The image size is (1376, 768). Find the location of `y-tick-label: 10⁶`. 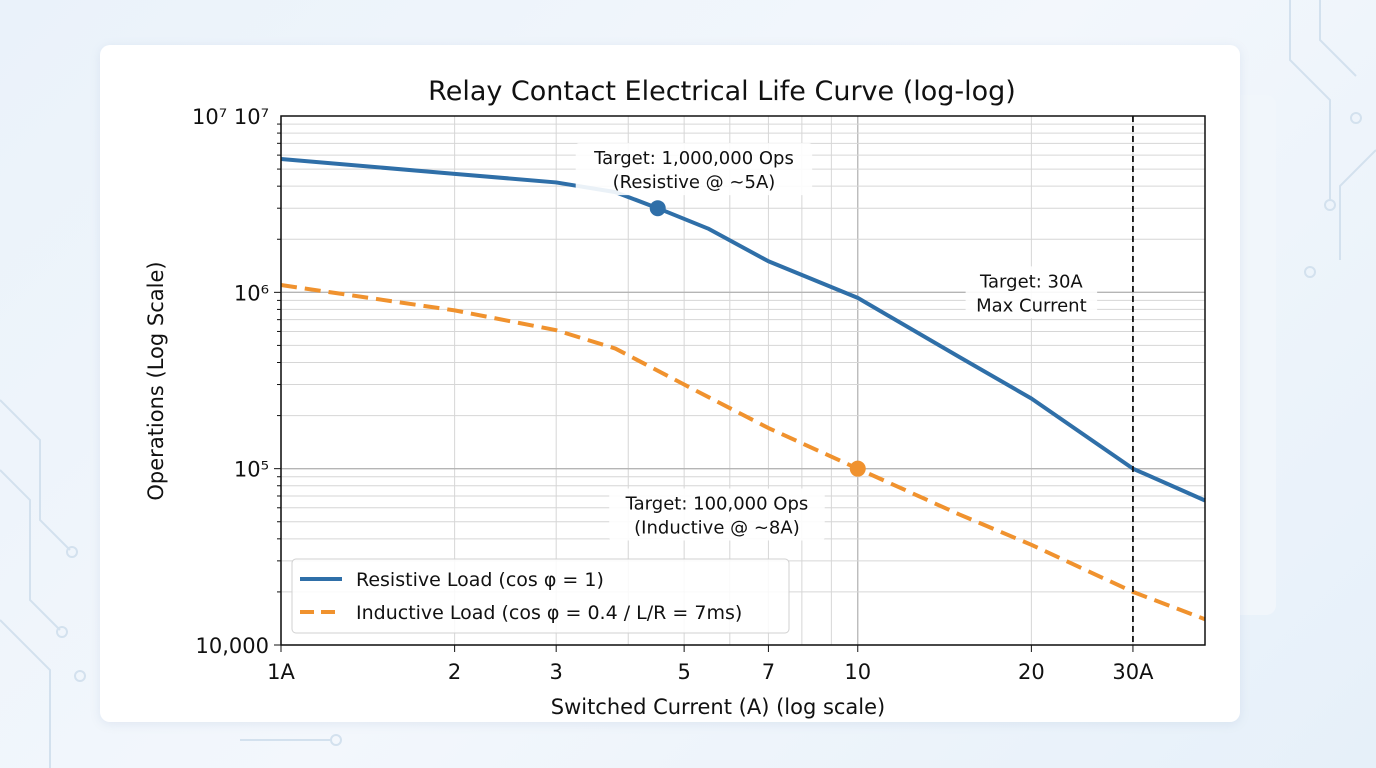

y-tick-label: 10⁶ is located at coordinates (251, 293).